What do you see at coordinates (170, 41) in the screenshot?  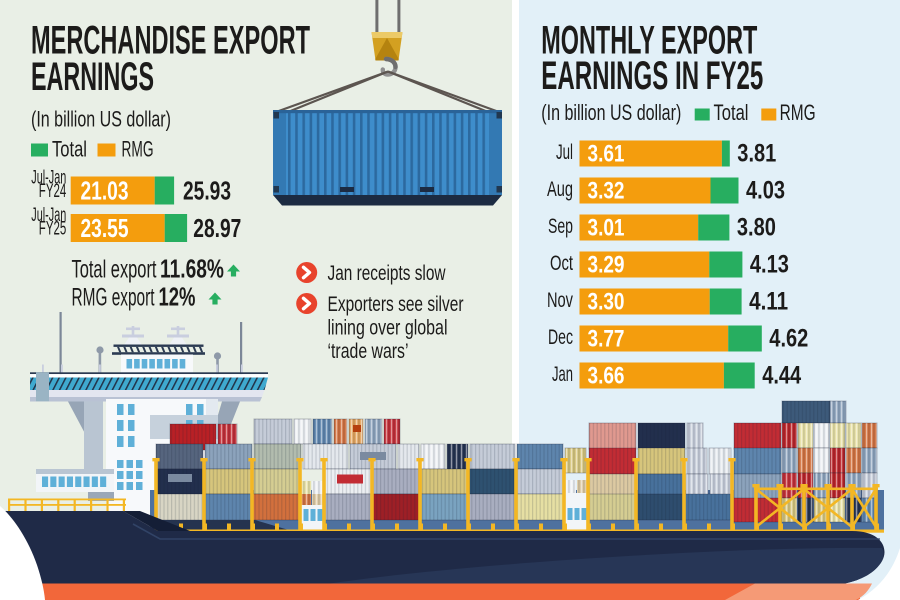 I see `svg-text: MERCHANDISE EXPORT` at bounding box center [170, 41].